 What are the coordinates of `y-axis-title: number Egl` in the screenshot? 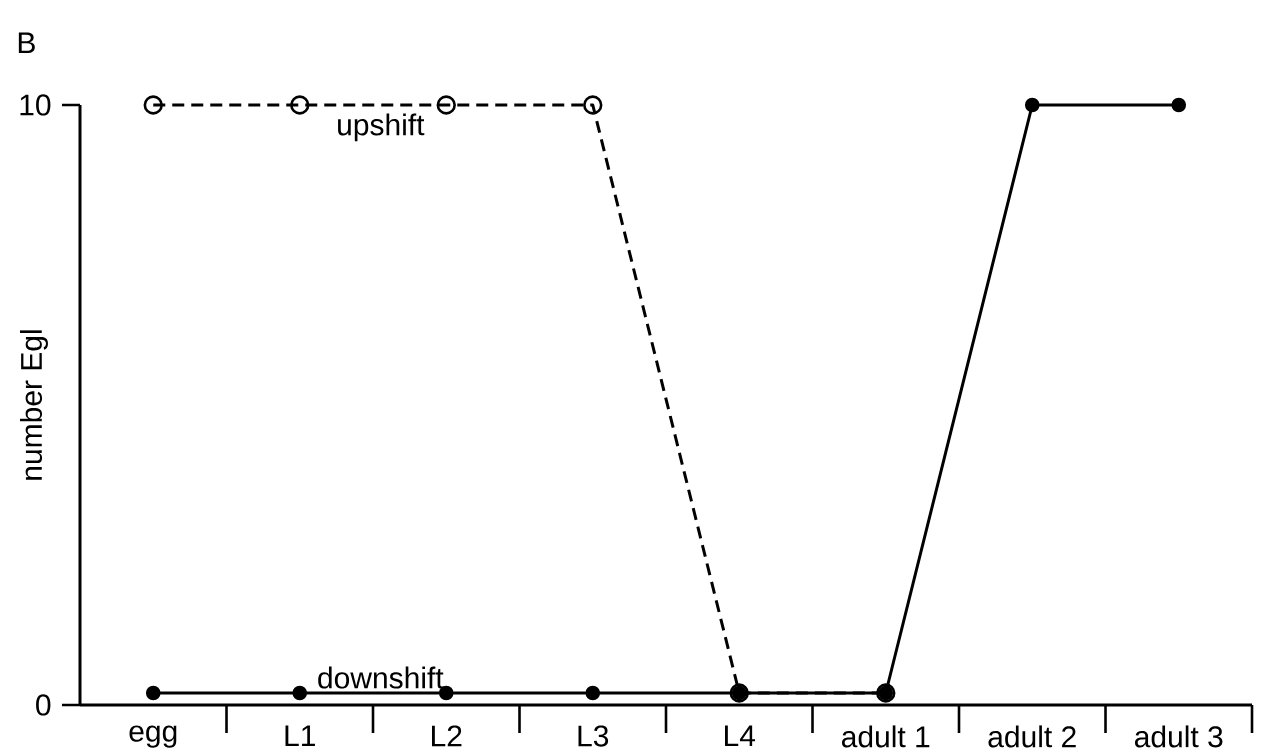 It's located at (34, 405).